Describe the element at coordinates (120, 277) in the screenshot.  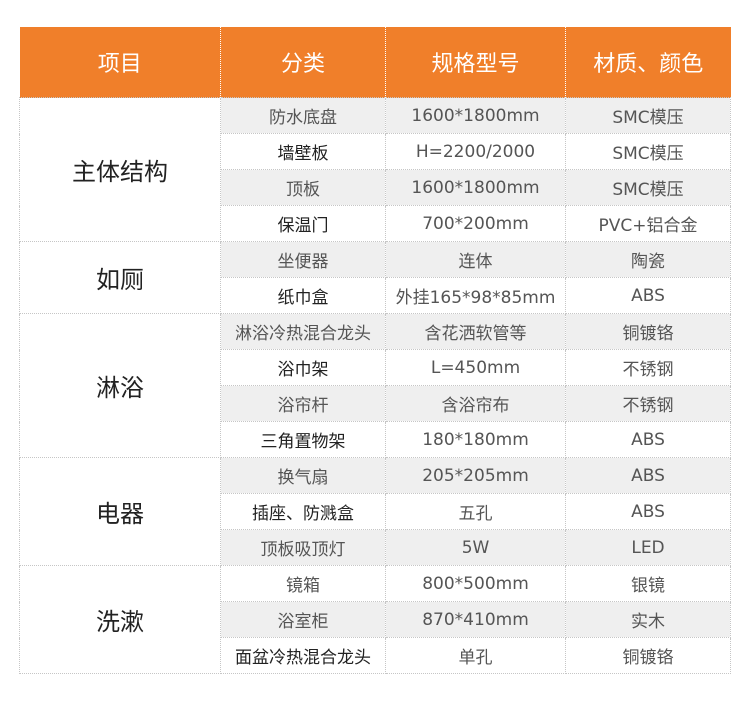
I see `group-label: 如厕` at that location.